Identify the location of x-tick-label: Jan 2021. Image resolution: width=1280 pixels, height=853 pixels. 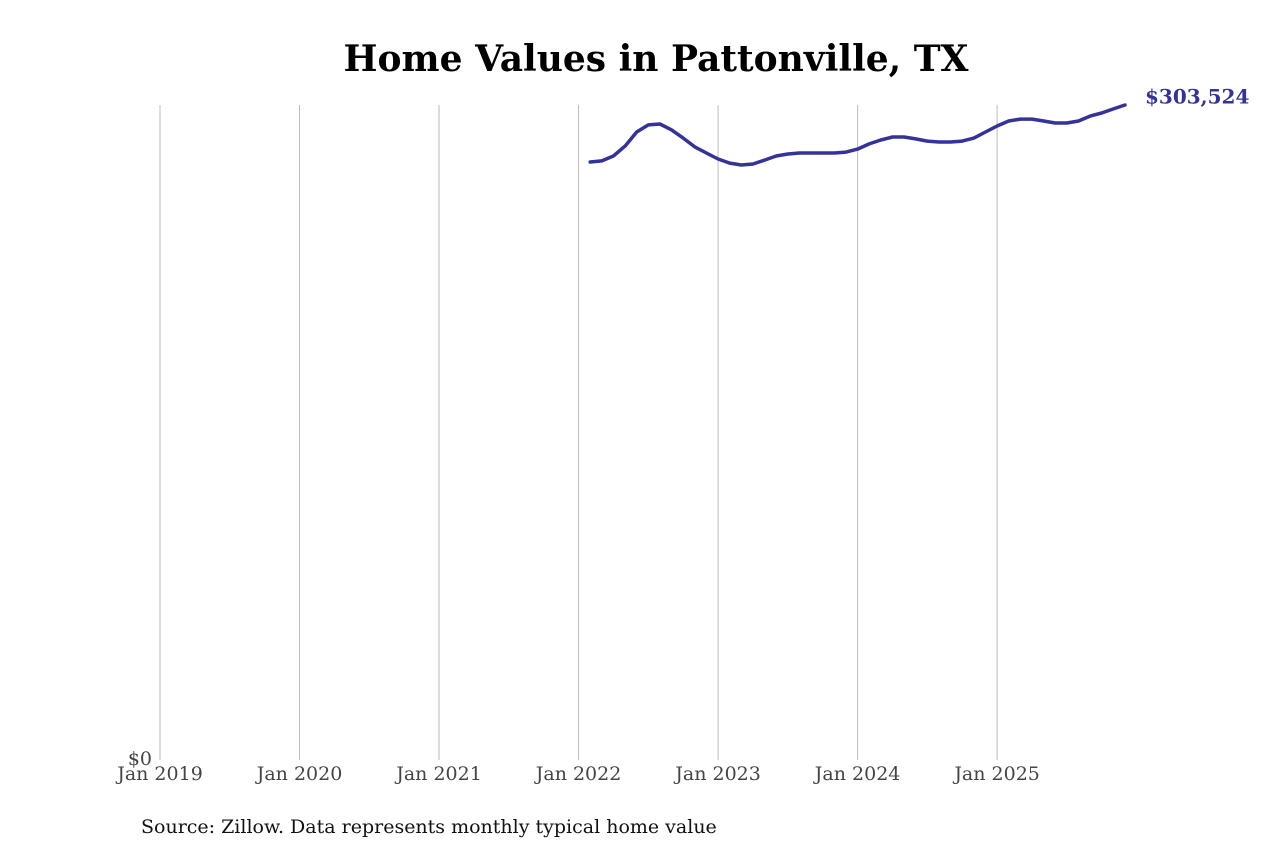
(438, 774).